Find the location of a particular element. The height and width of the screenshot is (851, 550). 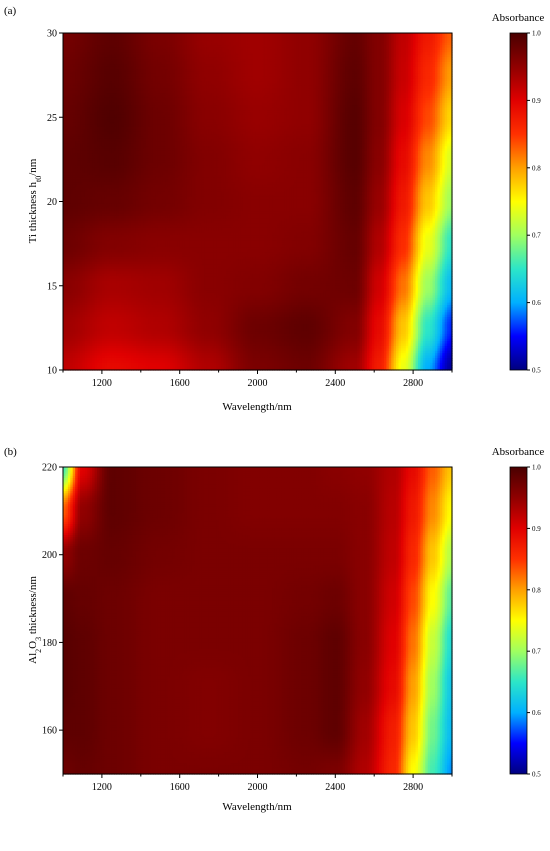

panel-a-label: (a) is located at coordinates (10, 11).